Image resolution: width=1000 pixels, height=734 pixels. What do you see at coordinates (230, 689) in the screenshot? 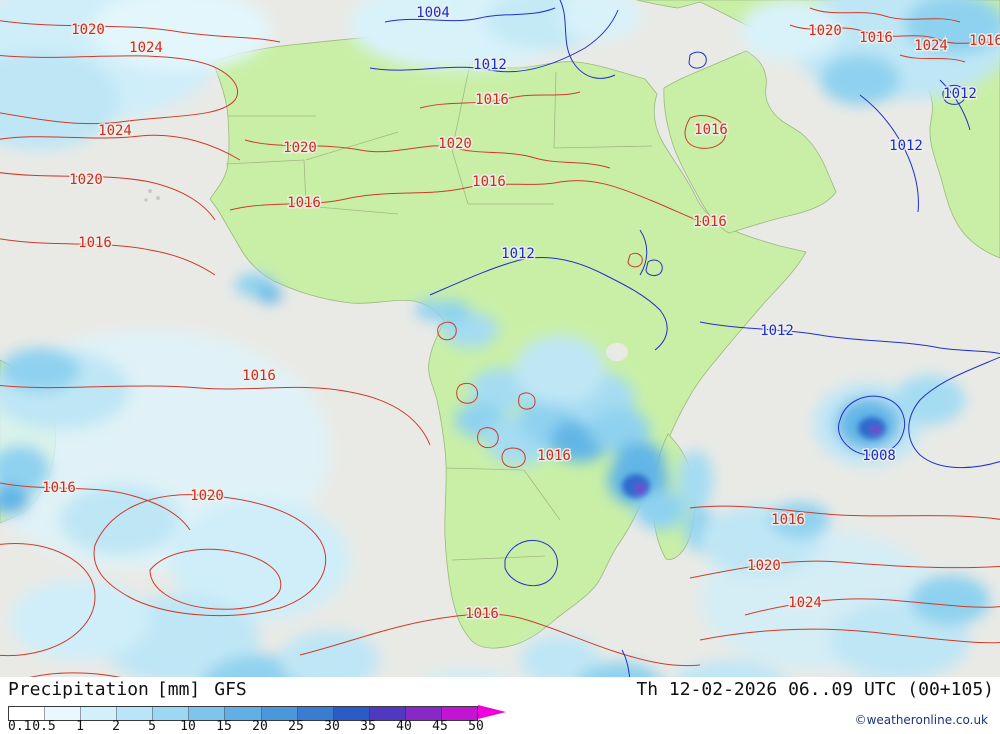
I see `model-label: GFS` at bounding box center [230, 689].